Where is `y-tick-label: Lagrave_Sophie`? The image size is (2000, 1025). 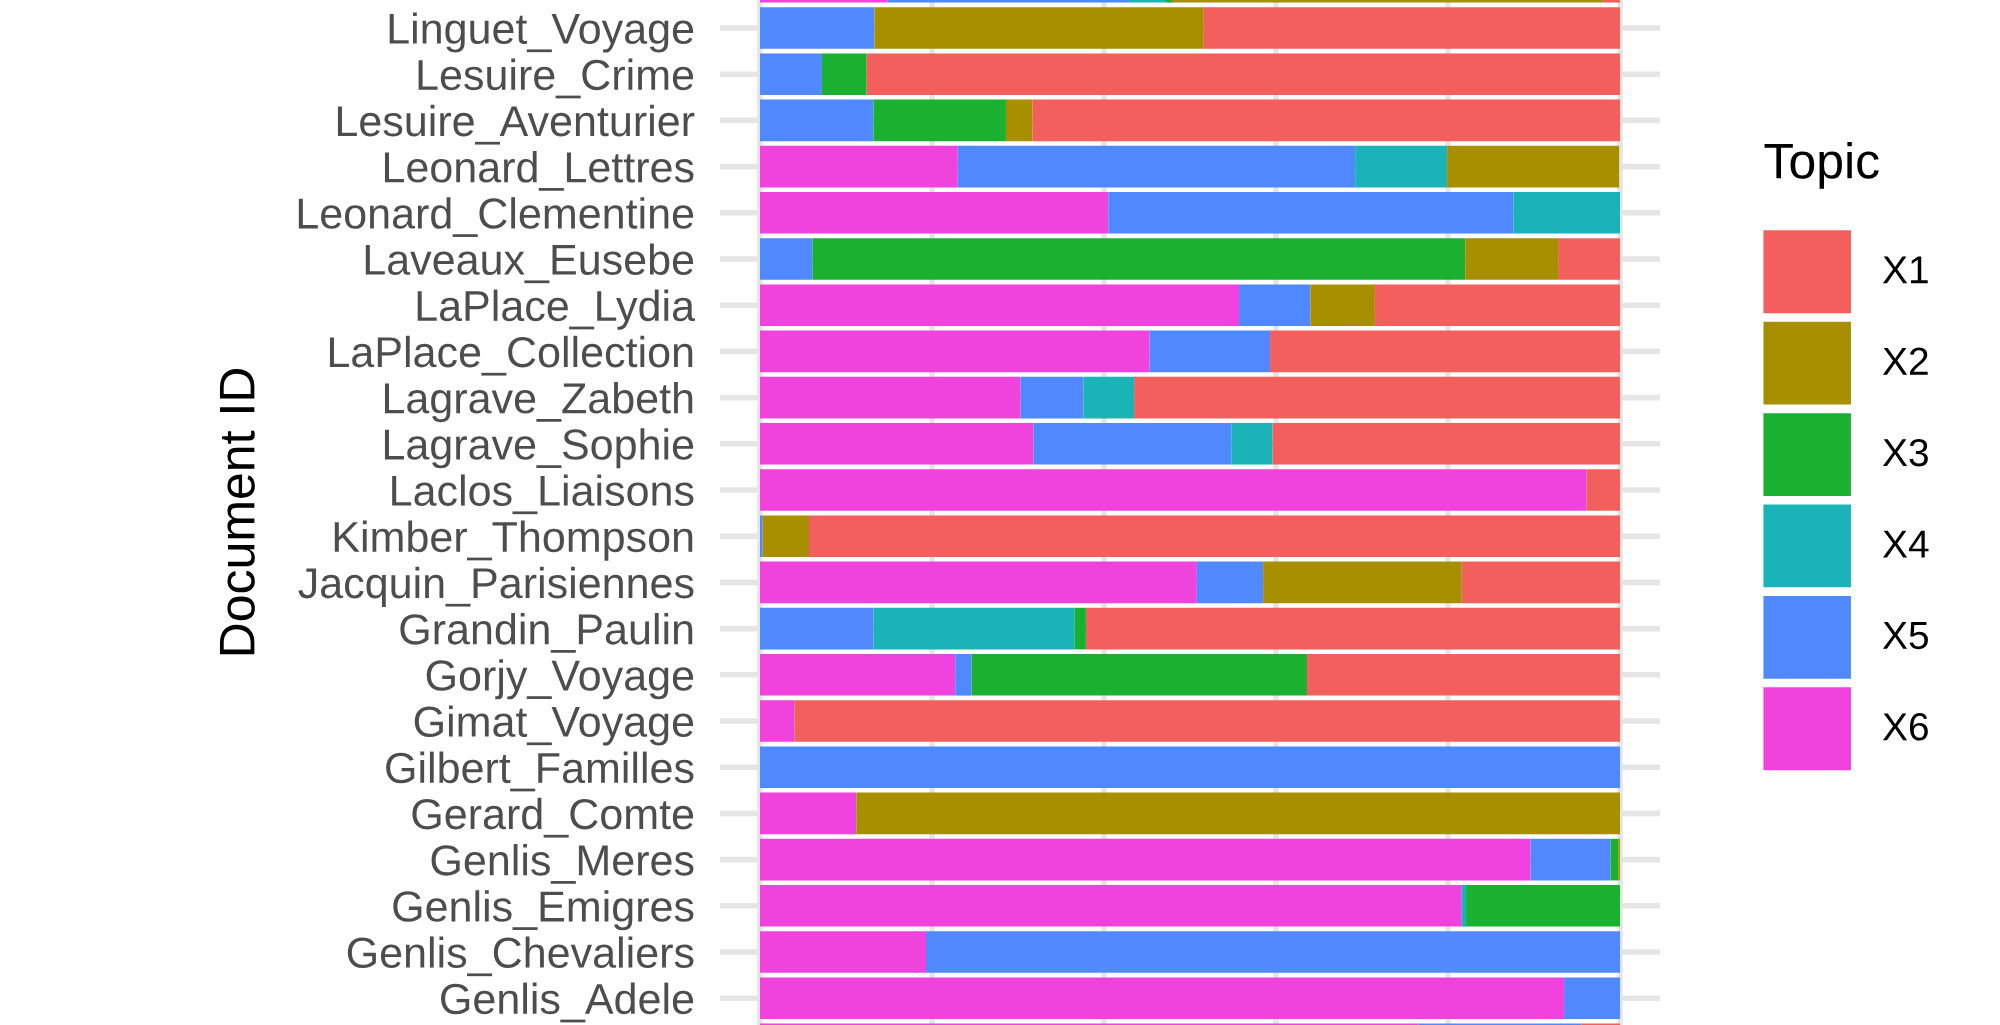
y-tick-label: Lagrave_Sophie is located at coordinates (539, 448).